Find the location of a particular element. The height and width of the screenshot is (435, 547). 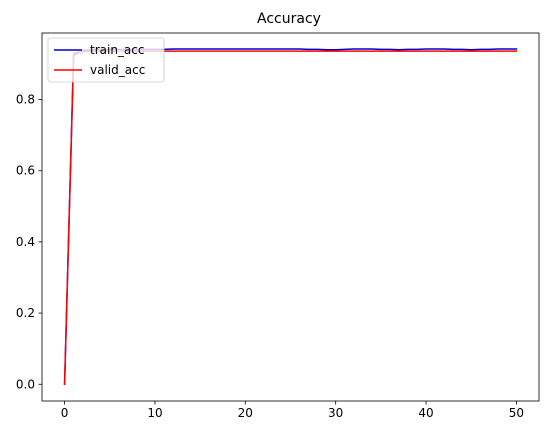

x-tick-label: 0 is located at coordinates (65, 413).